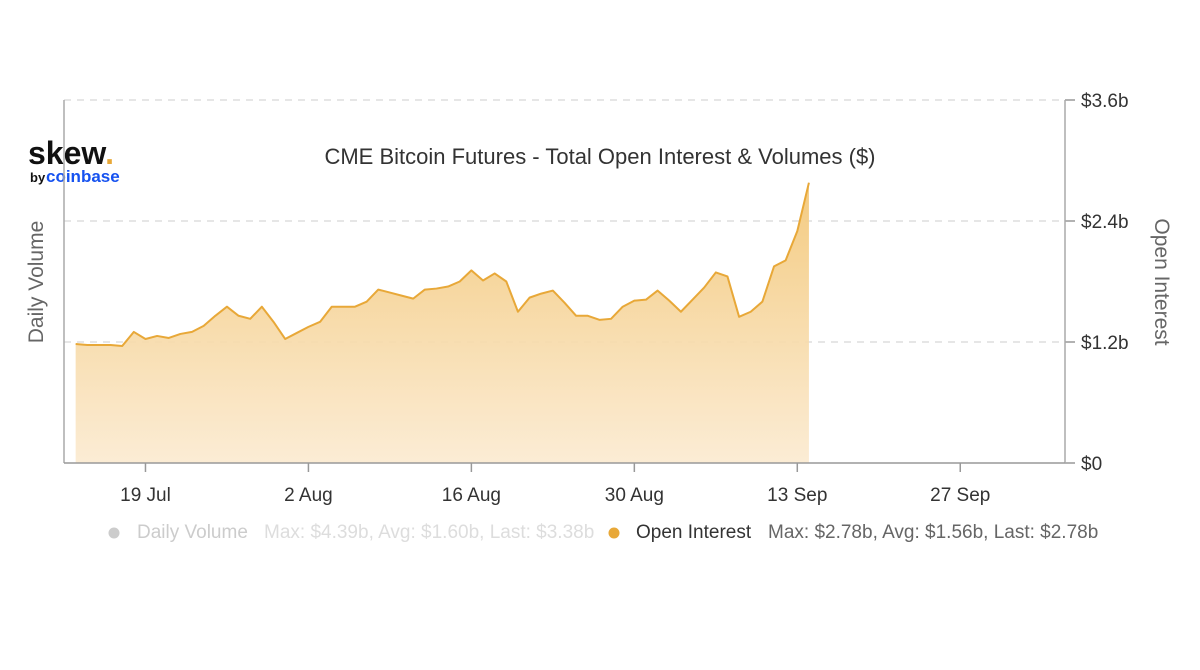 Image resolution: width=1200 pixels, height=670 pixels. Describe the element at coordinates (1105, 101) in the screenshot. I see `y-tick-label: $3.6b` at that location.